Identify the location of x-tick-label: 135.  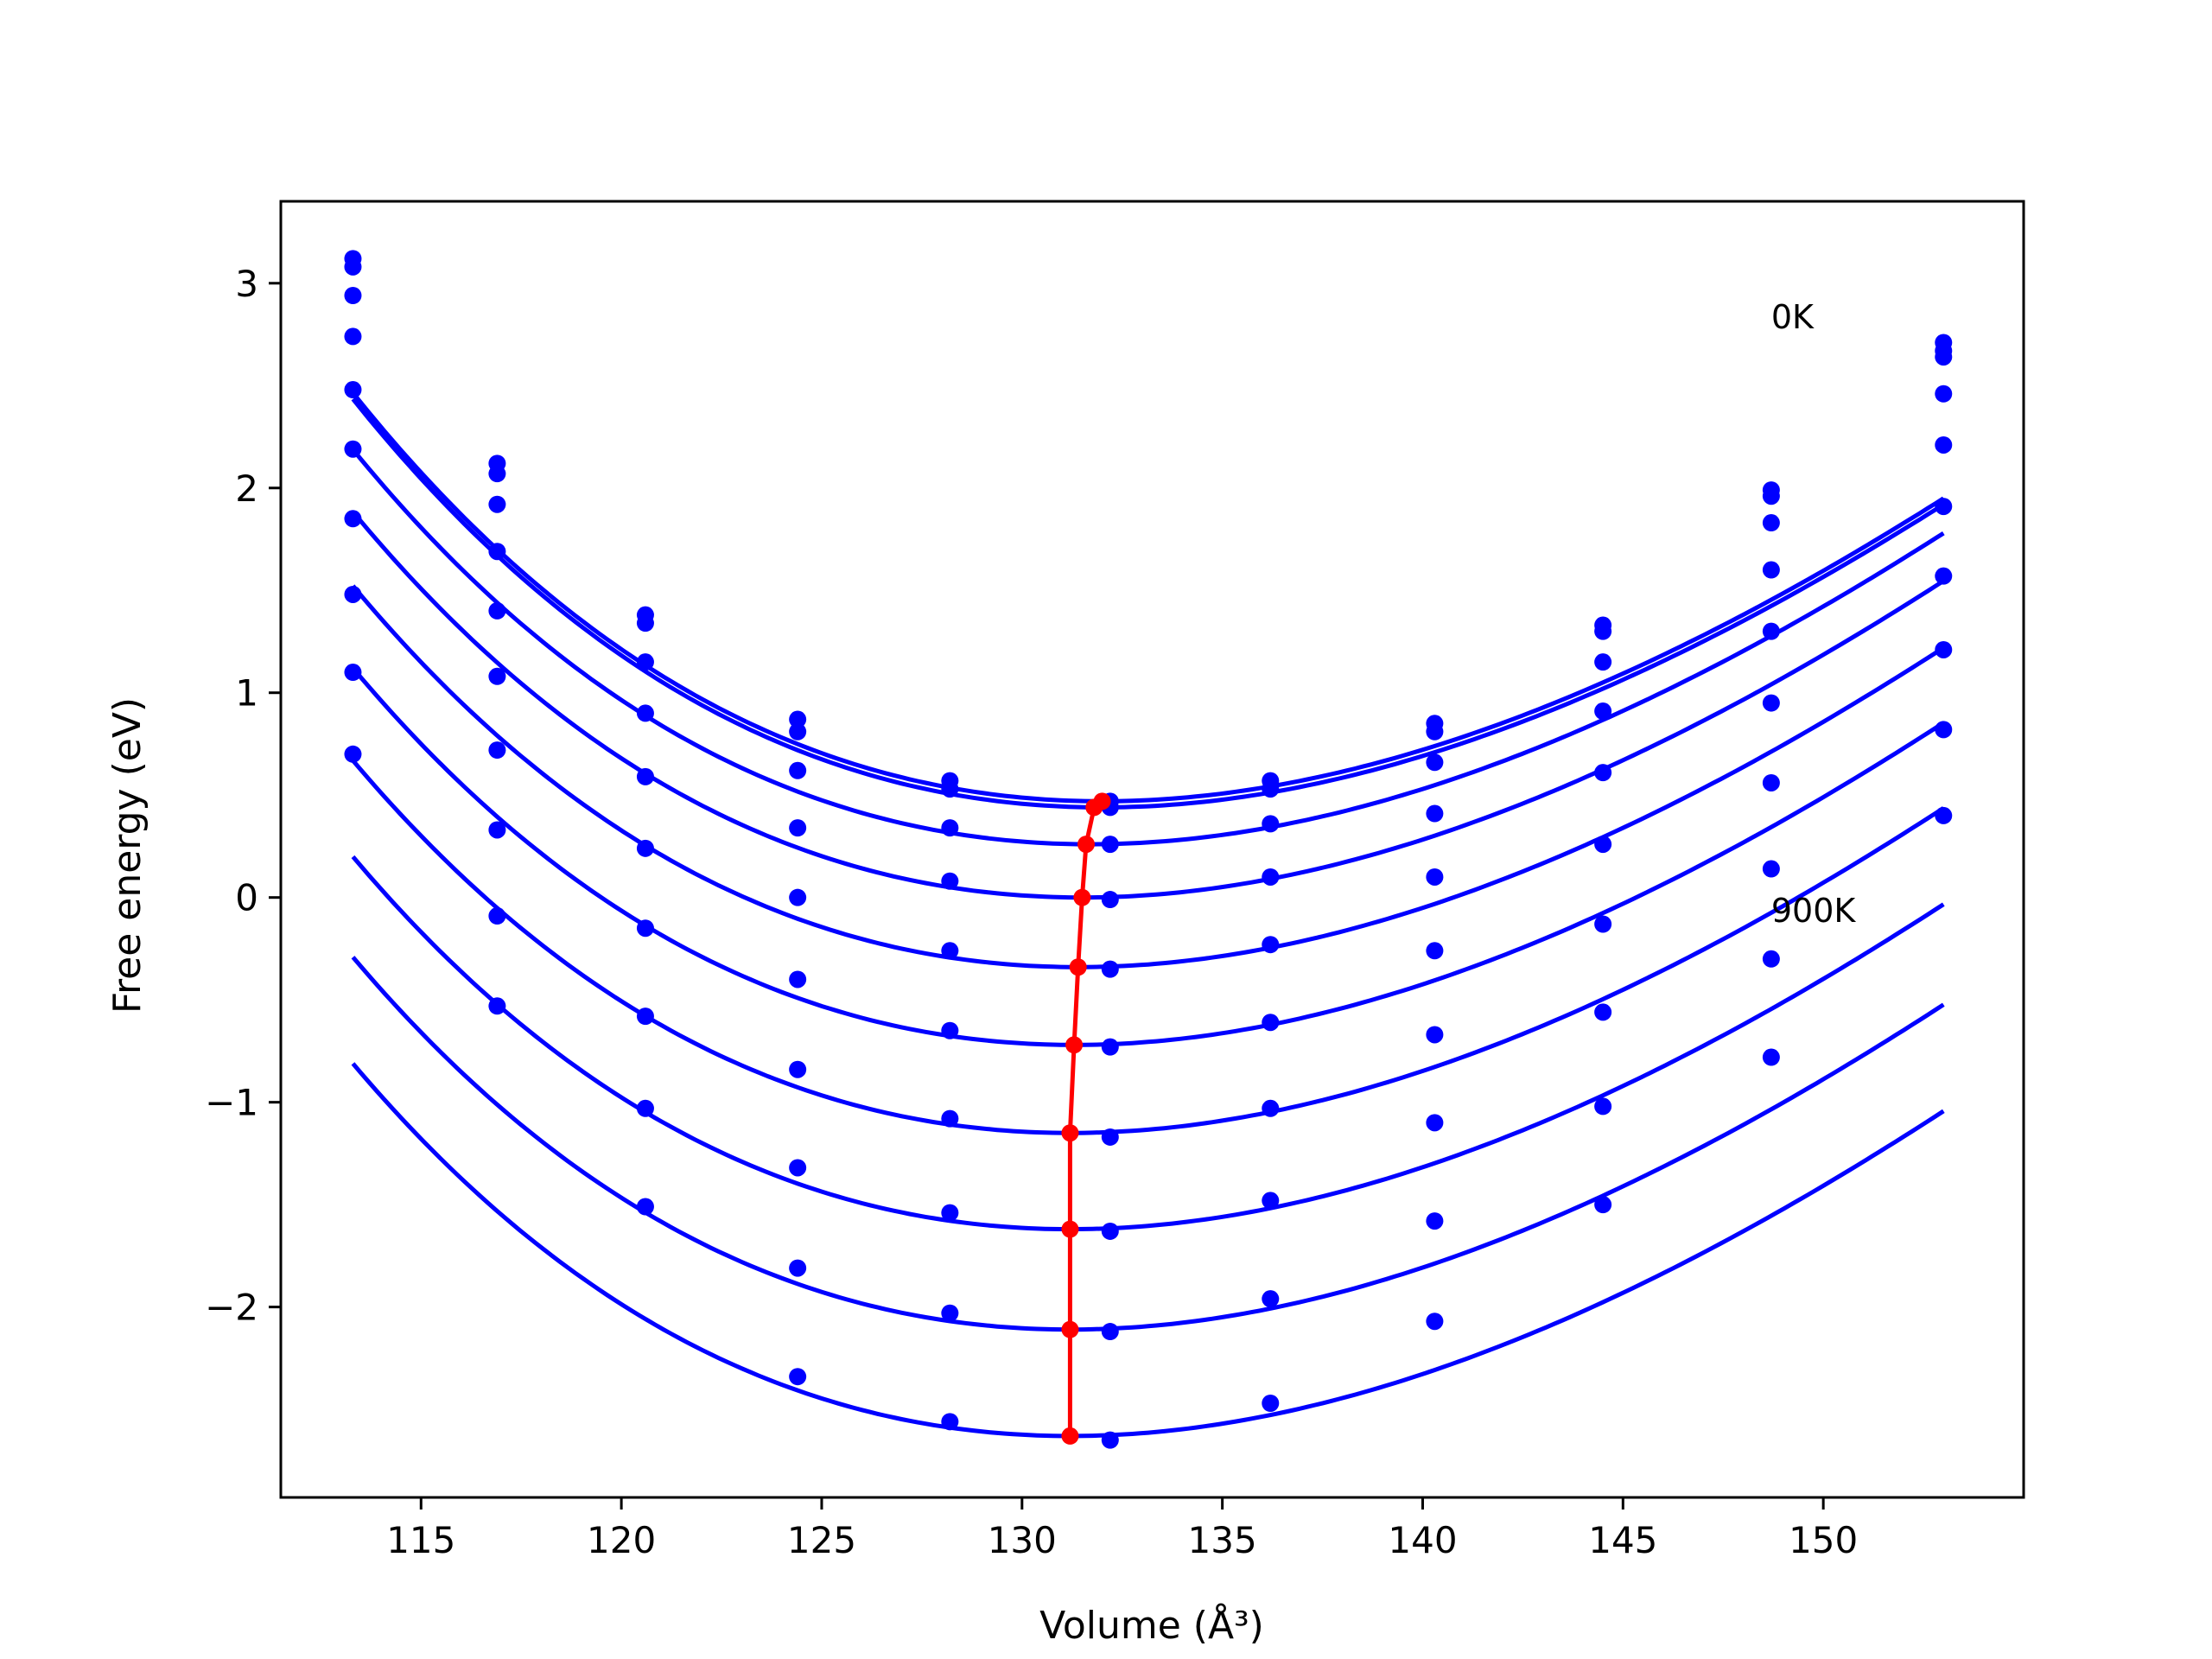
(1222, 1540).